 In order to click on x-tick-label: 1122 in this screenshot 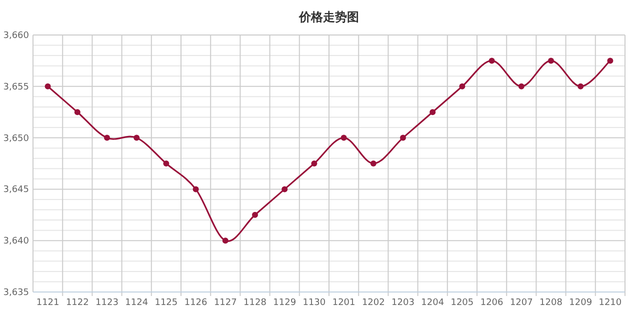, I will do `click(77, 303)`.